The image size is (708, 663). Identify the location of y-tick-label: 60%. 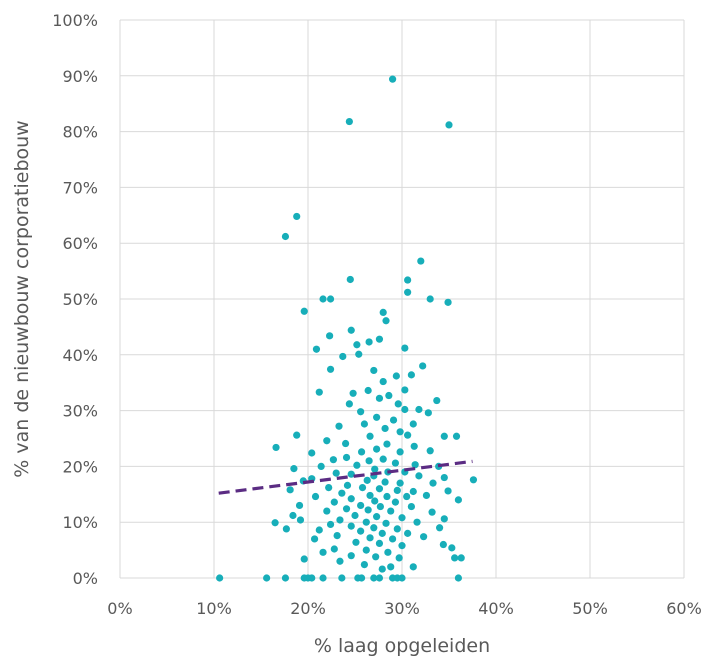
(80, 243).